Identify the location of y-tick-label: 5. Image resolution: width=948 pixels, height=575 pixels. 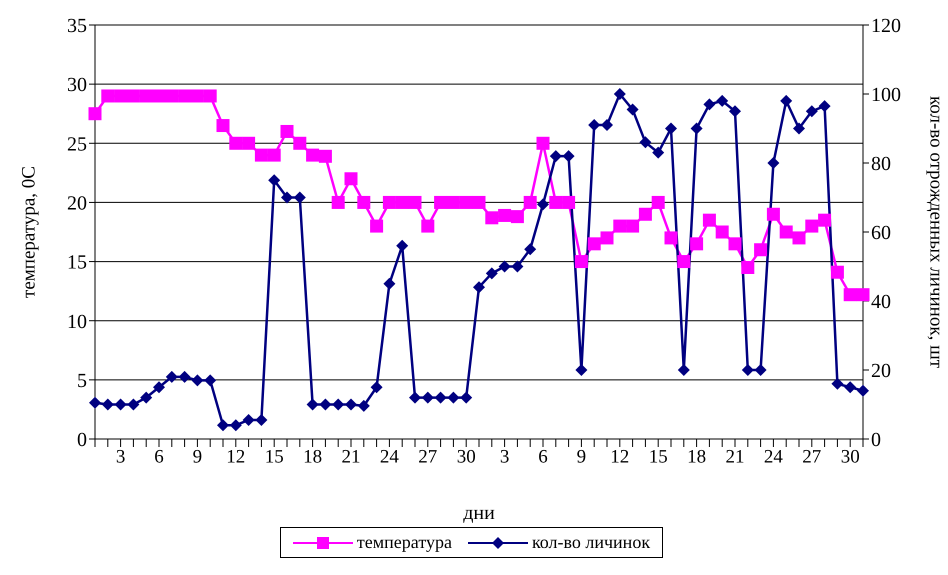
(82, 381).